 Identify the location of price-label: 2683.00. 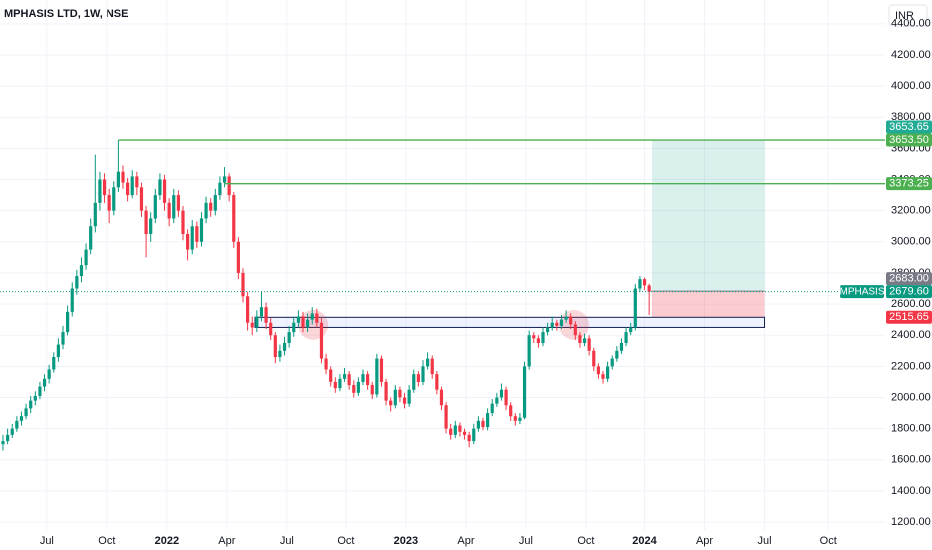
(909, 279).